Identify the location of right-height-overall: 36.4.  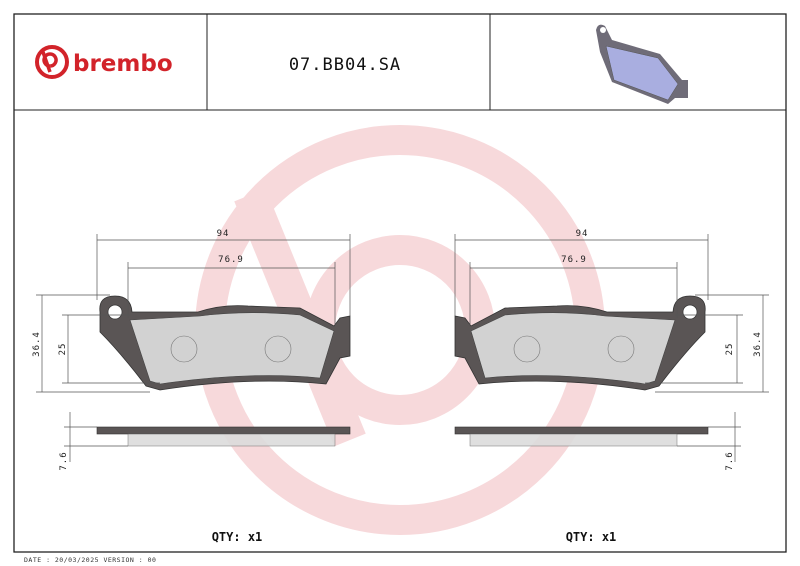
(758, 344).